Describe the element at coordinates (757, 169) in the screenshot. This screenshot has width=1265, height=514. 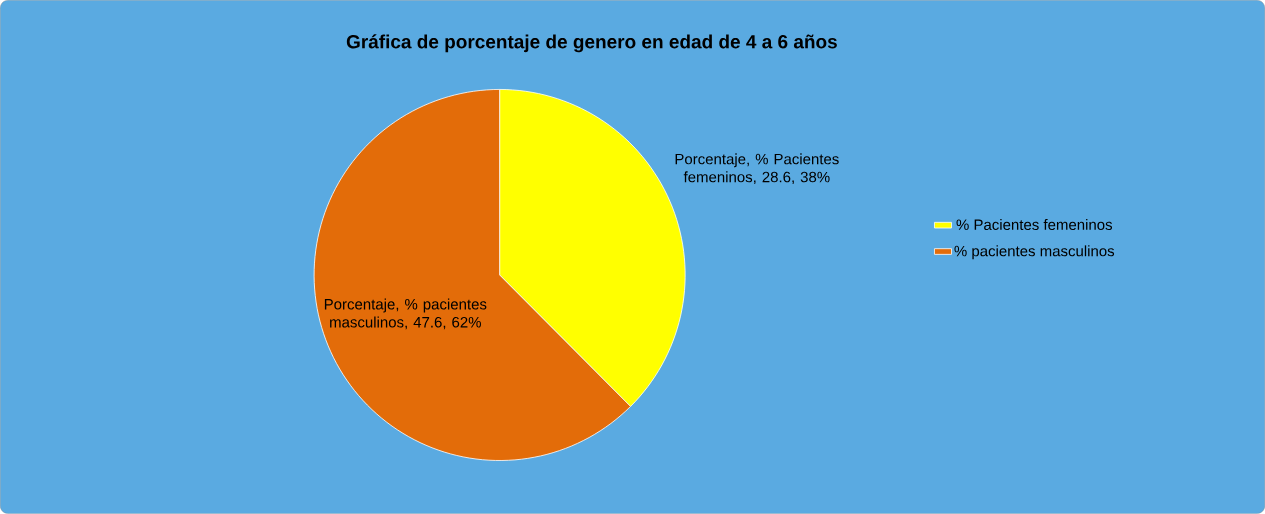
I see `data-label: Porcentaje, % Pacientes femeninos, 28.6, 38%` at that location.